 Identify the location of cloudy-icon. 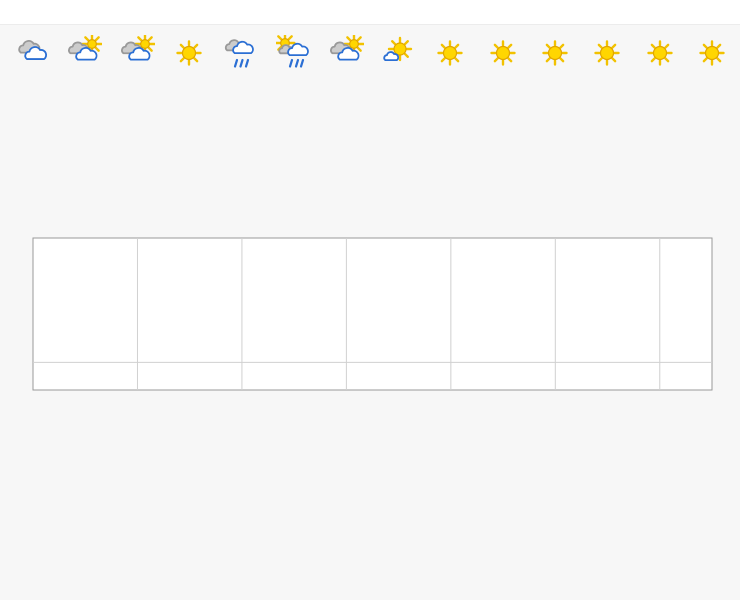
(32, 53).